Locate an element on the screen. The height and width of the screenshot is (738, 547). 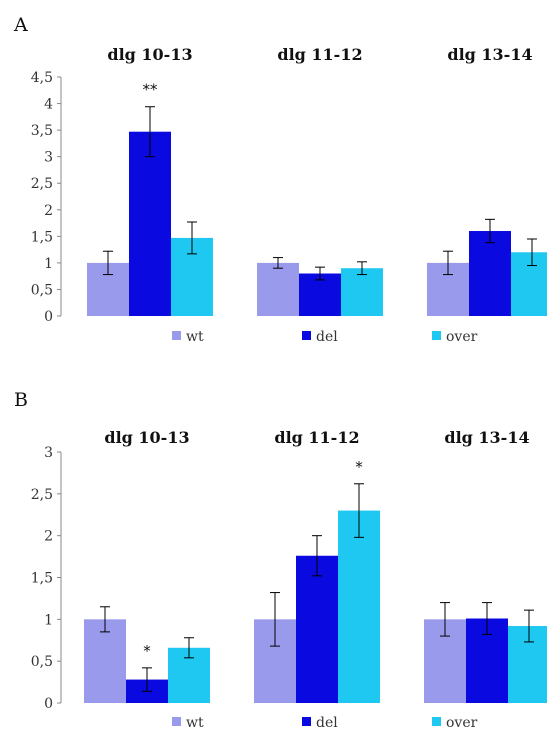
y-tick-label: 4 is located at coordinates (48, 105).